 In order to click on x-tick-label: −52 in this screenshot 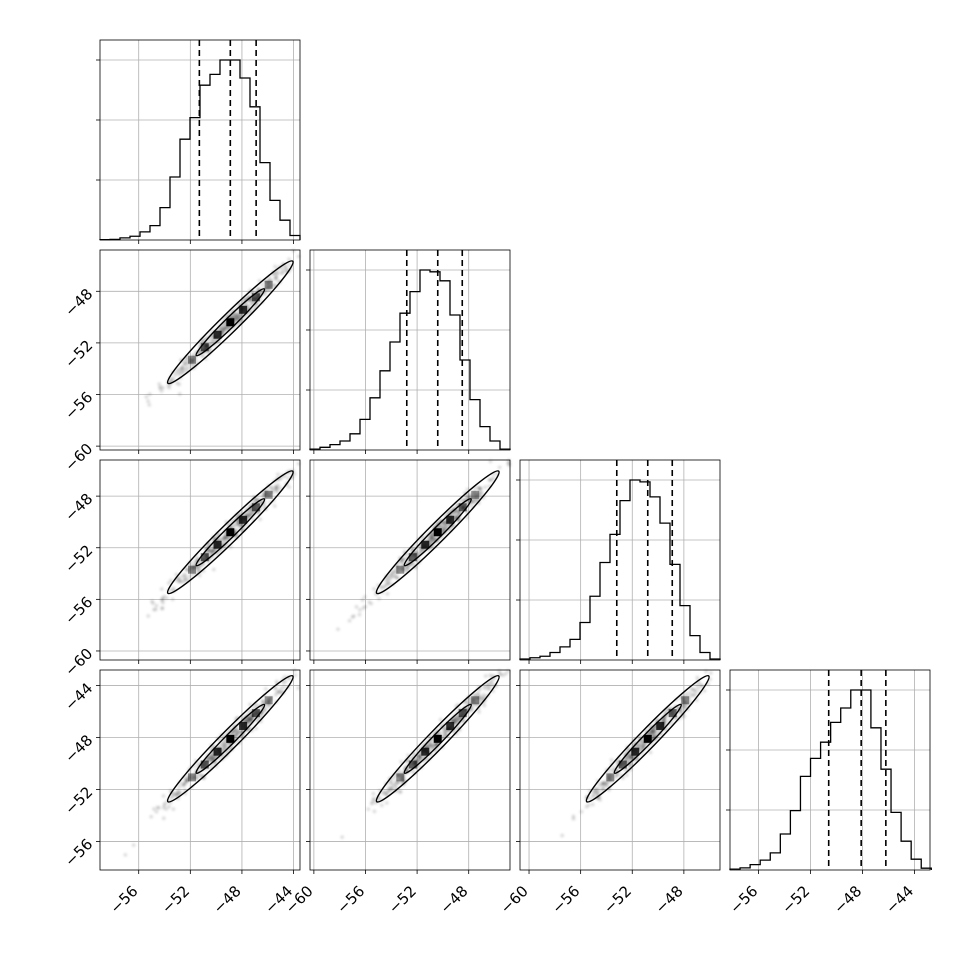, I will do `click(402, 899)`.